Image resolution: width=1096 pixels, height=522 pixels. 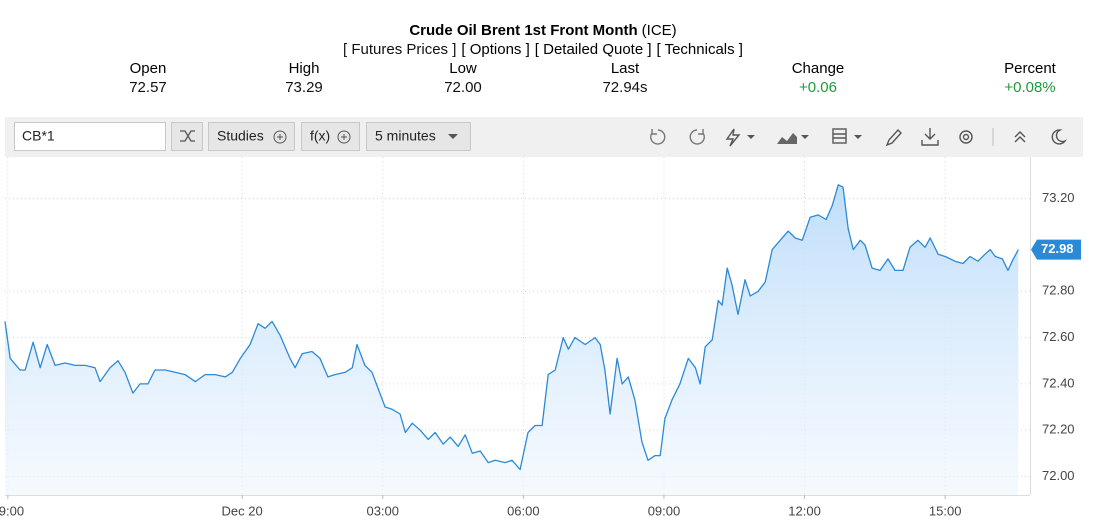 What do you see at coordinates (1020, 137) in the screenshot?
I see `collapse-icon` at bounding box center [1020, 137].